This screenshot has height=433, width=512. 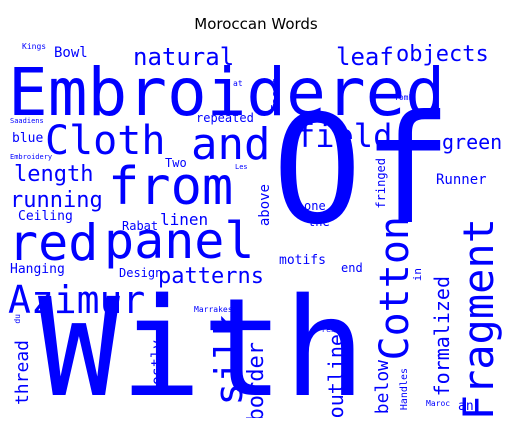 What do you see at coordinates (211, 277) in the screenshot?
I see `word-patterns: patterns` at bounding box center [211, 277].